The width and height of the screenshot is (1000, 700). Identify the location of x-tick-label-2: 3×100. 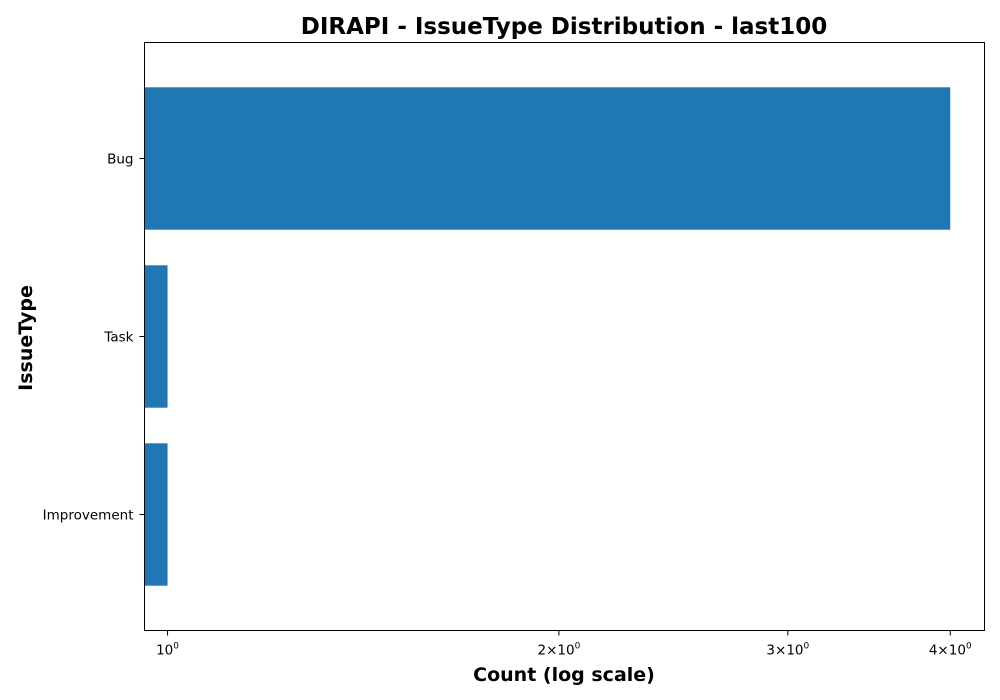
(787, 650).